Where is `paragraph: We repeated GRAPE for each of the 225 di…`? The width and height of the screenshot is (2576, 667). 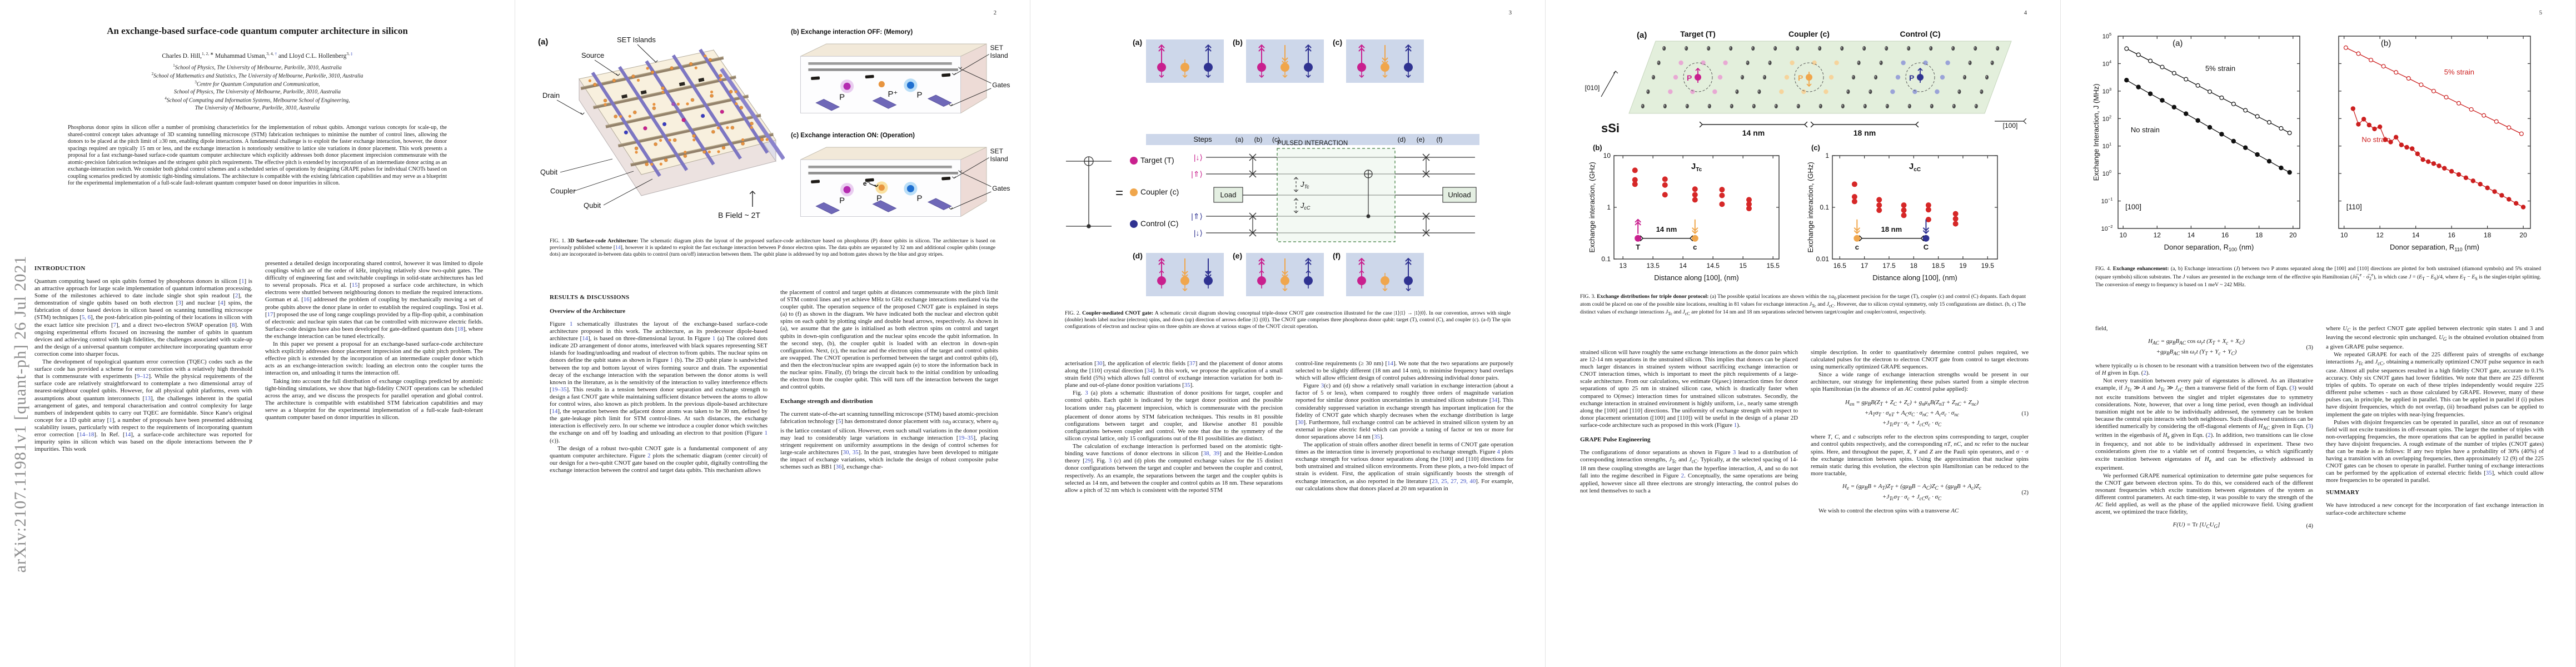 paragraph: We repeated GRAPE for each of the 225 di… is located at coordinates (2435, 384).